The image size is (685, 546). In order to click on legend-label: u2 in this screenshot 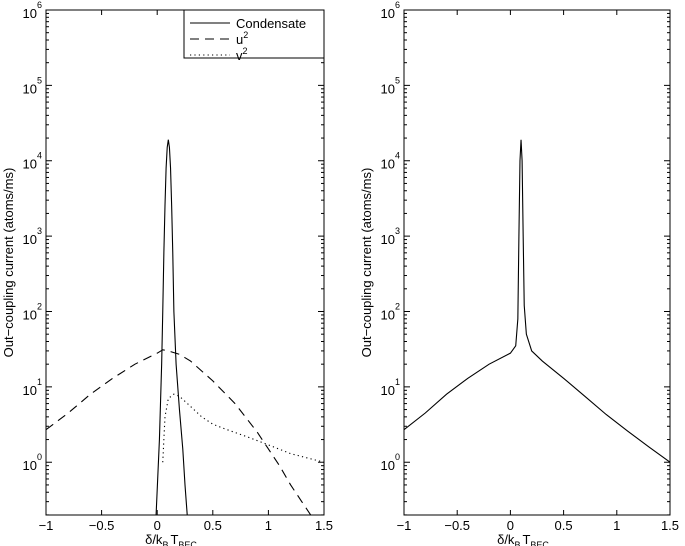, I will do `click(242, 38)`.